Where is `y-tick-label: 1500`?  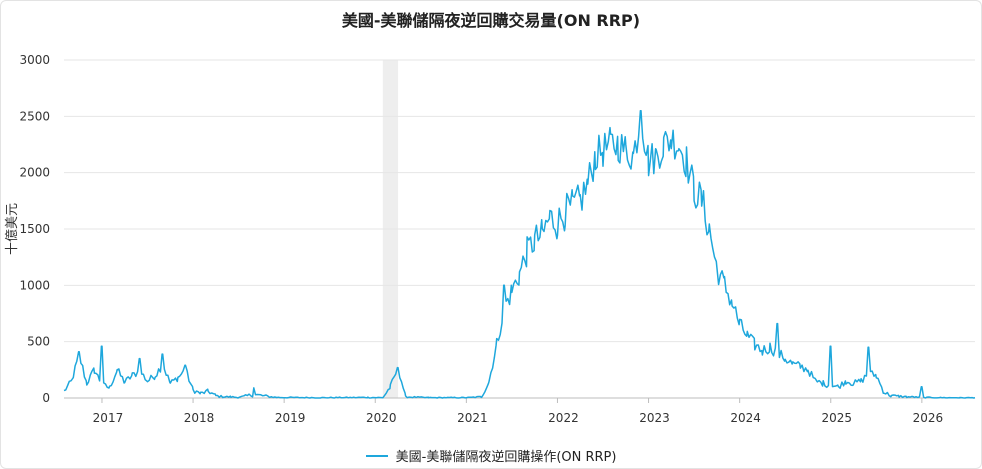
y-tick-label: 1500 is located at coordinates (34, 229).